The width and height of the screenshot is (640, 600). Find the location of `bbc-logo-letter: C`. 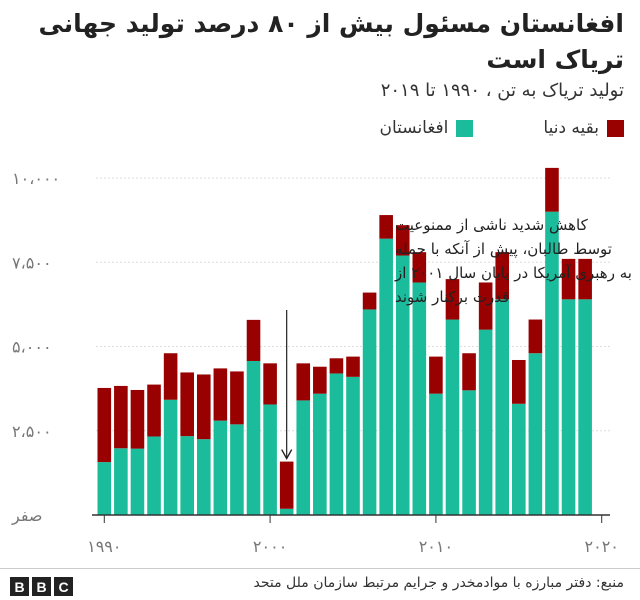

bbc-logo-letter: C is located at coordinates (63, 586).